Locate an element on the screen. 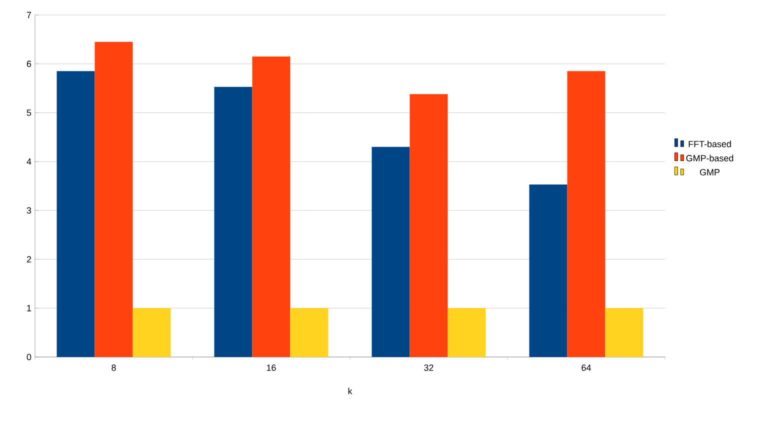 The height and width of the screenshot is (430, 784). y-tick-label: 1 is located at coordinates (29, 308).